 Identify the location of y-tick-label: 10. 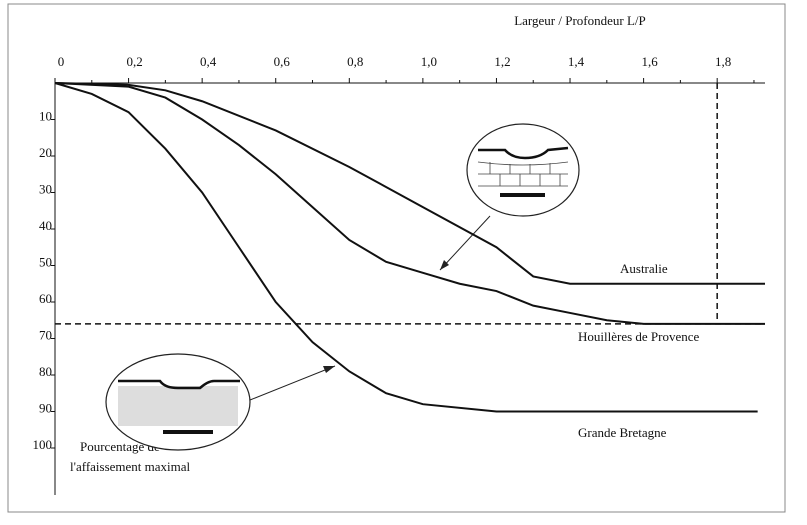
(45, 115).